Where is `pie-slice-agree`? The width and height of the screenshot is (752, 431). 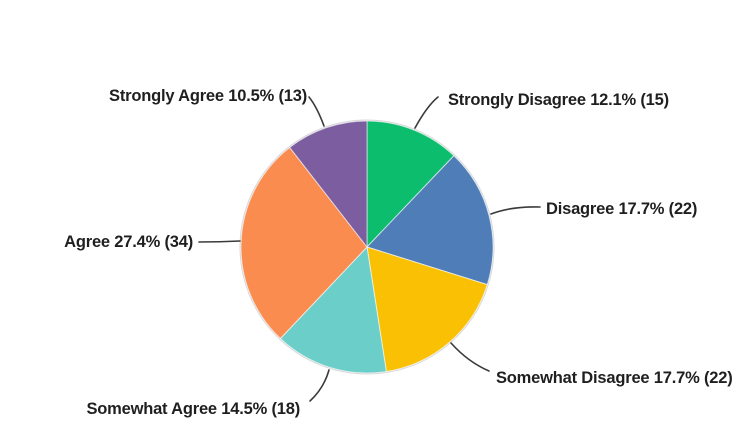 pie-slice-agree is located at coordinates (304, 243).